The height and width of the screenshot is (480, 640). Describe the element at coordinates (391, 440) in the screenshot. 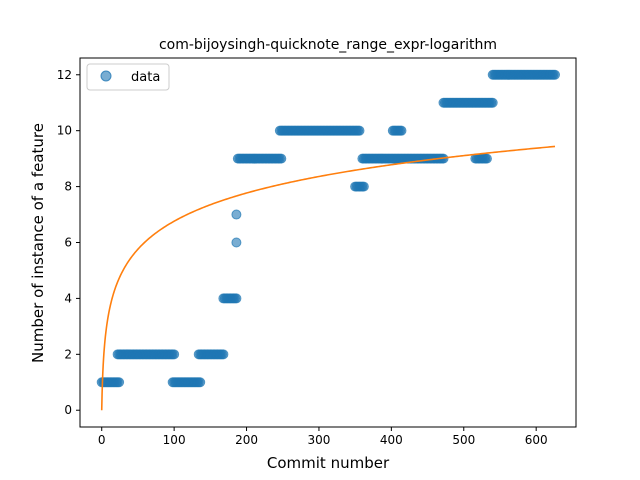

I see `x-tick-label: 400` at that location.